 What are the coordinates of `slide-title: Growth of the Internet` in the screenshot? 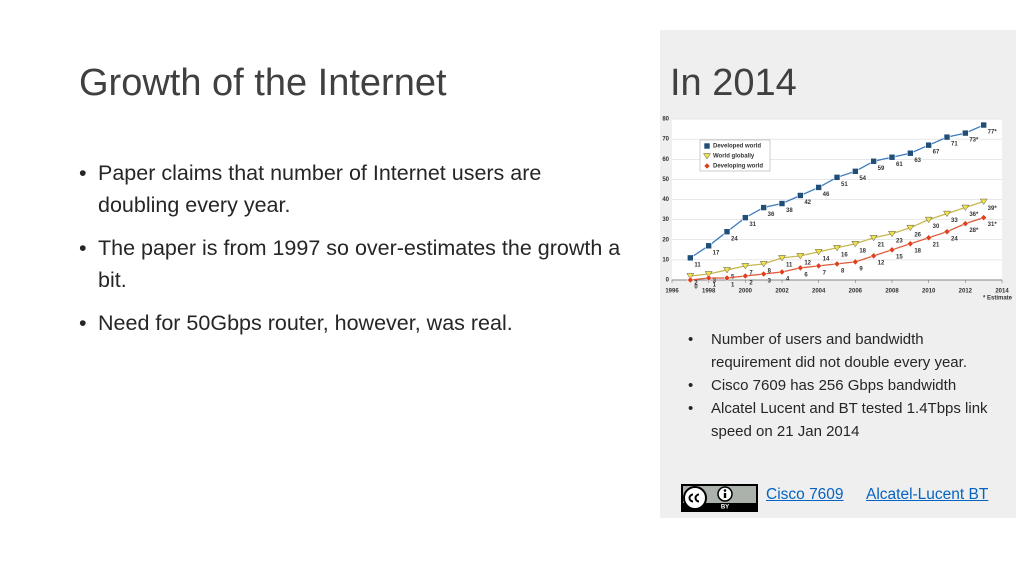 It's located at (263, 83).